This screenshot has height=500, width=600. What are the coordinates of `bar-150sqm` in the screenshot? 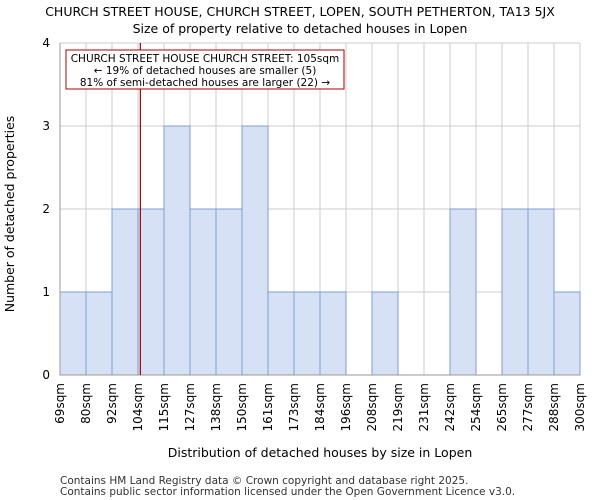 It's located at (255, 250).